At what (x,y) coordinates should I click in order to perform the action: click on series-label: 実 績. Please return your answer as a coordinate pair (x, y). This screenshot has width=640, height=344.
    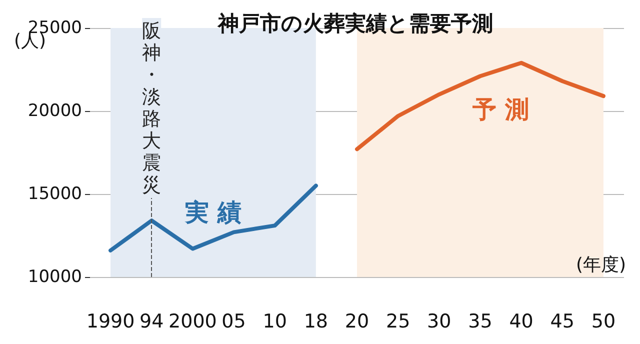
    Looking at the image, I should click on (213, 212).